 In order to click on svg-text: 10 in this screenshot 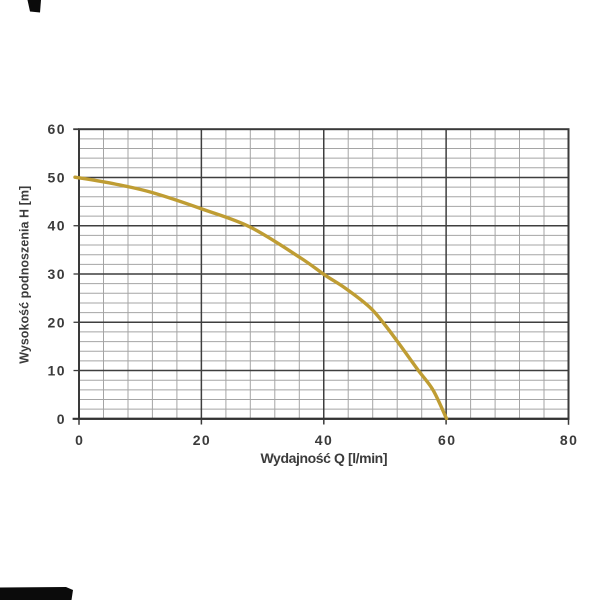, I will do `click(56, 371)`.